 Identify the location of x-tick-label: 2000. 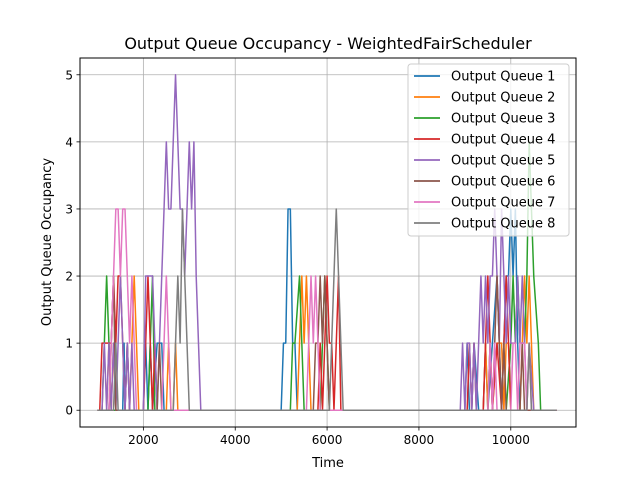
(143, 440).